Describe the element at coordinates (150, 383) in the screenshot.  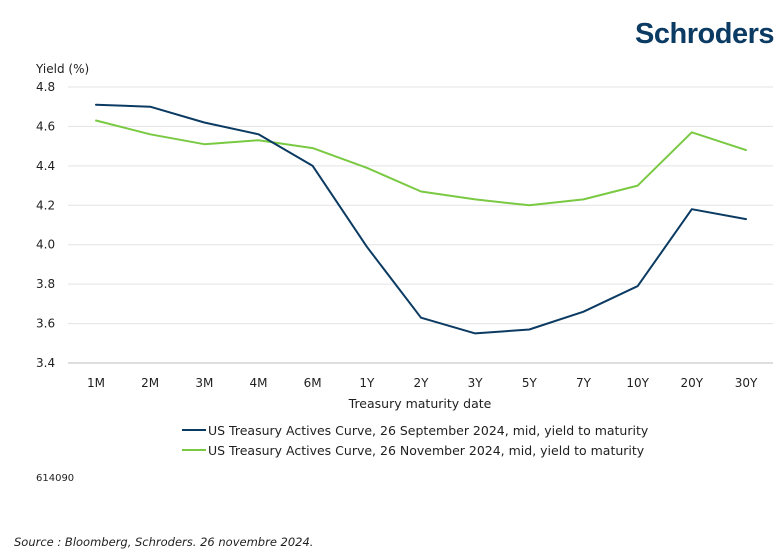
I see `x-tick-label: 2M` at that location.